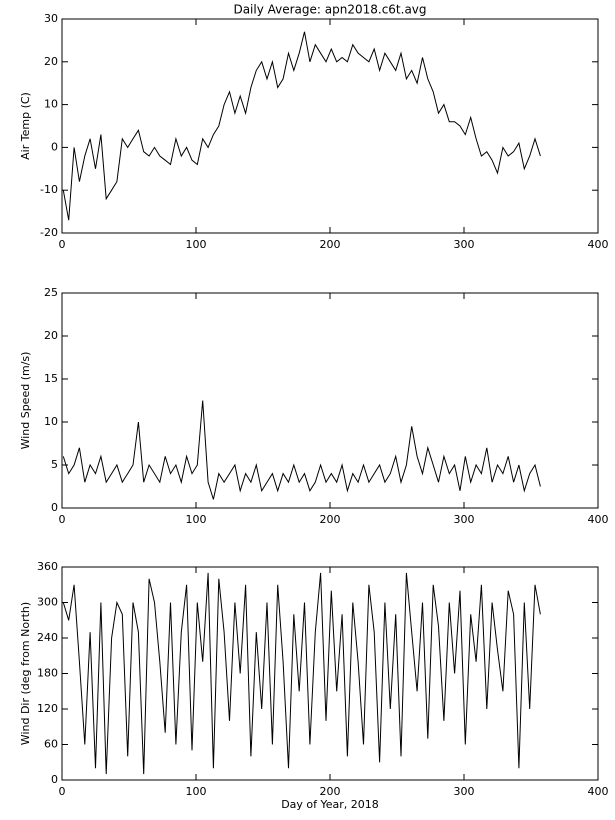 The width and height of the screenshot is (615, 820). Describe the element at coordinates (25, 673) in the screenshot. I see `y-axis-label: Wind Dir (deg from North)` at that location.